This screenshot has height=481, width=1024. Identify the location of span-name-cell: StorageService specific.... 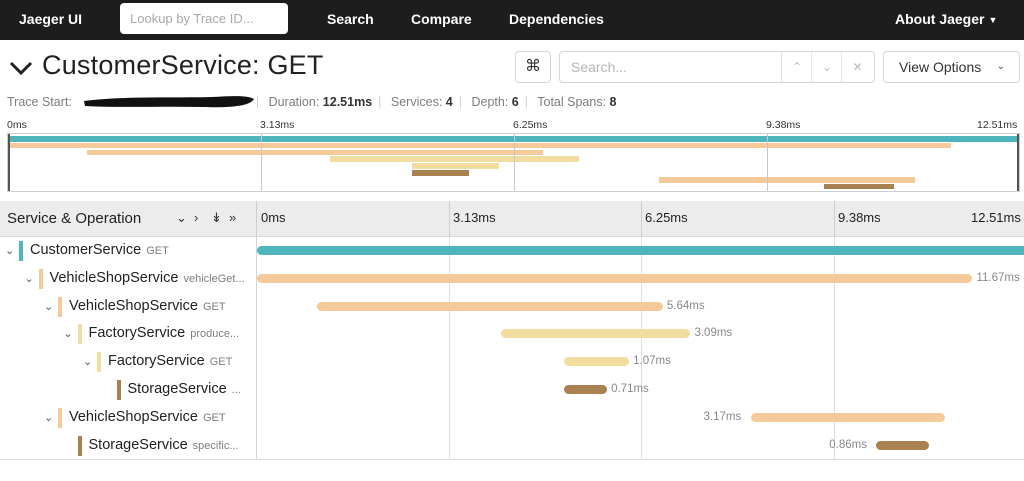
(128, 445).